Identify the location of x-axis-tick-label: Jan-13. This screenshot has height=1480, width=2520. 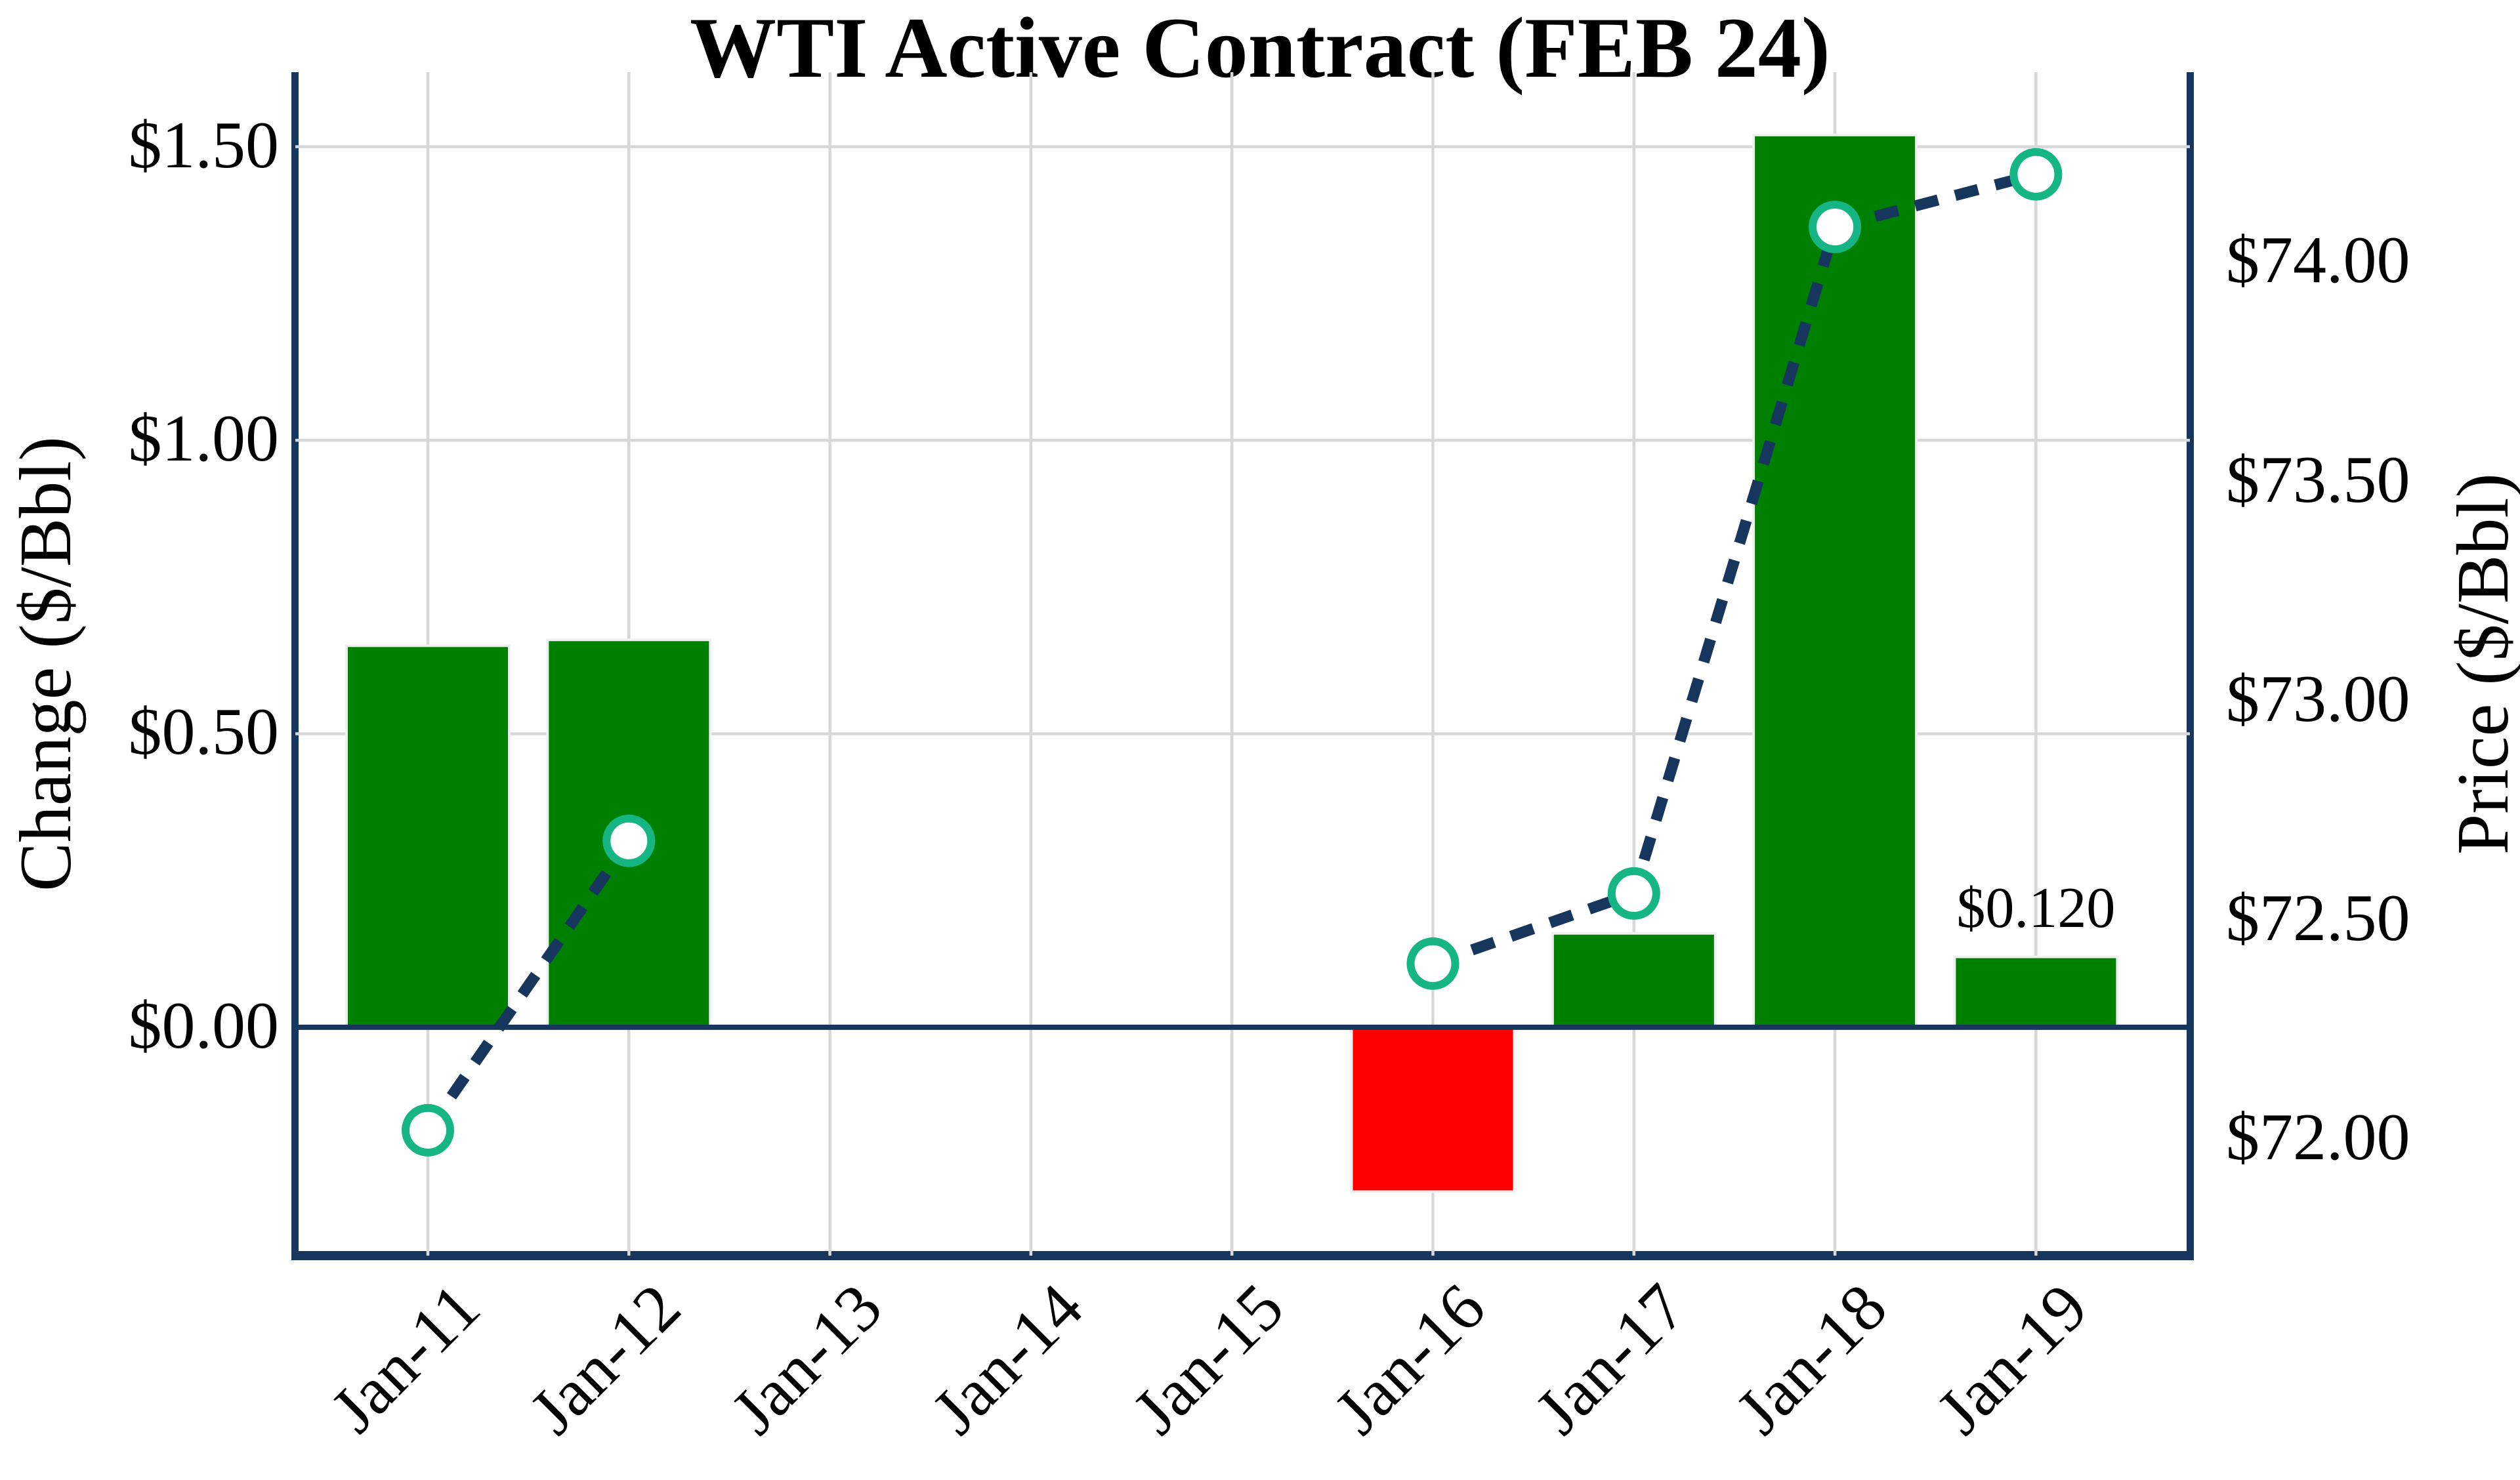
(806, 1359).